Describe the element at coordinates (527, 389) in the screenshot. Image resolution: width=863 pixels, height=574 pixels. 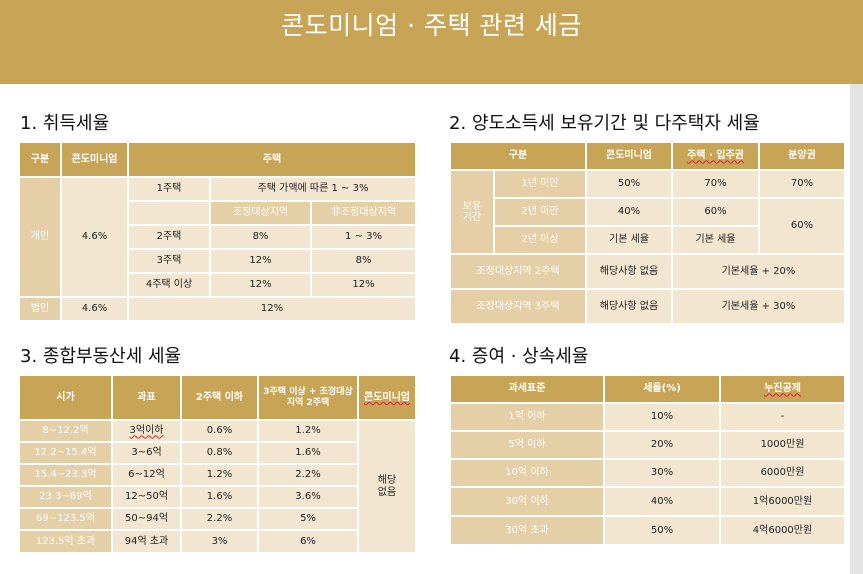
I see `header-tax-base: 과세표준` at that location.